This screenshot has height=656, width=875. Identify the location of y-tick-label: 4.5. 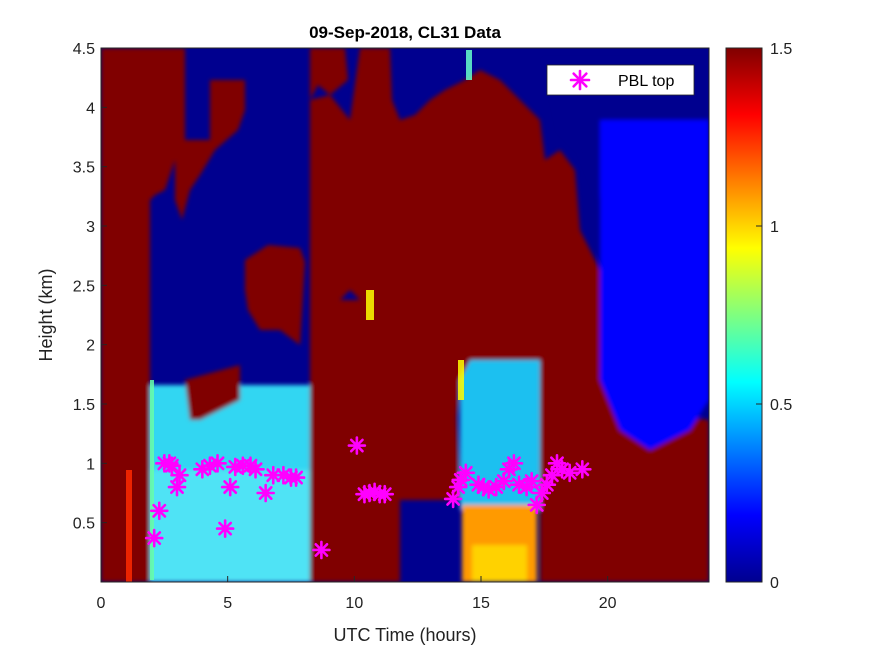
(84, 49).